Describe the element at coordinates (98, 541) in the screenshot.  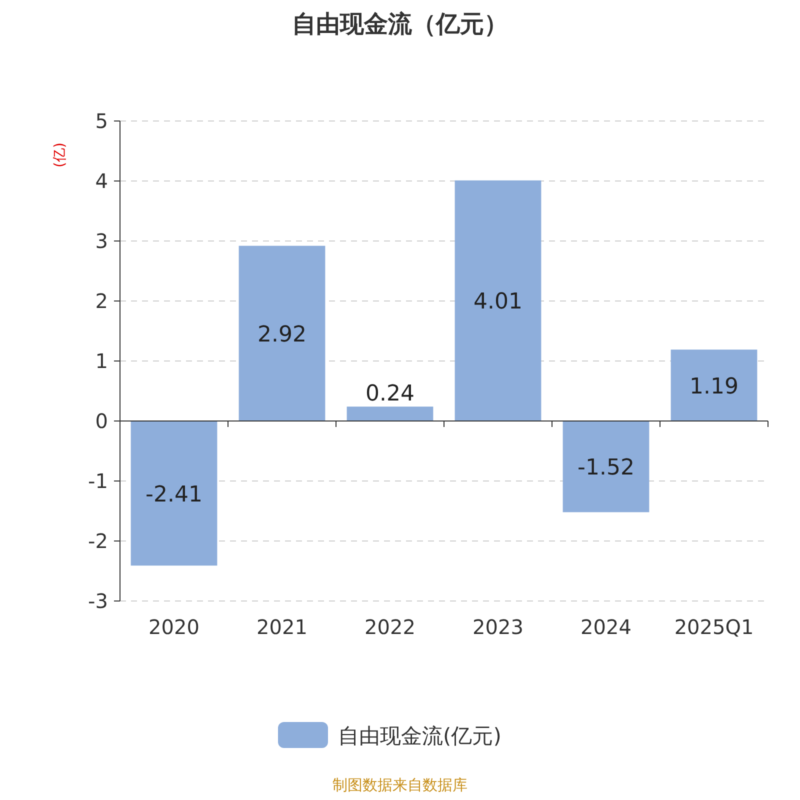
I see `y-tick-label: -2` at that location.